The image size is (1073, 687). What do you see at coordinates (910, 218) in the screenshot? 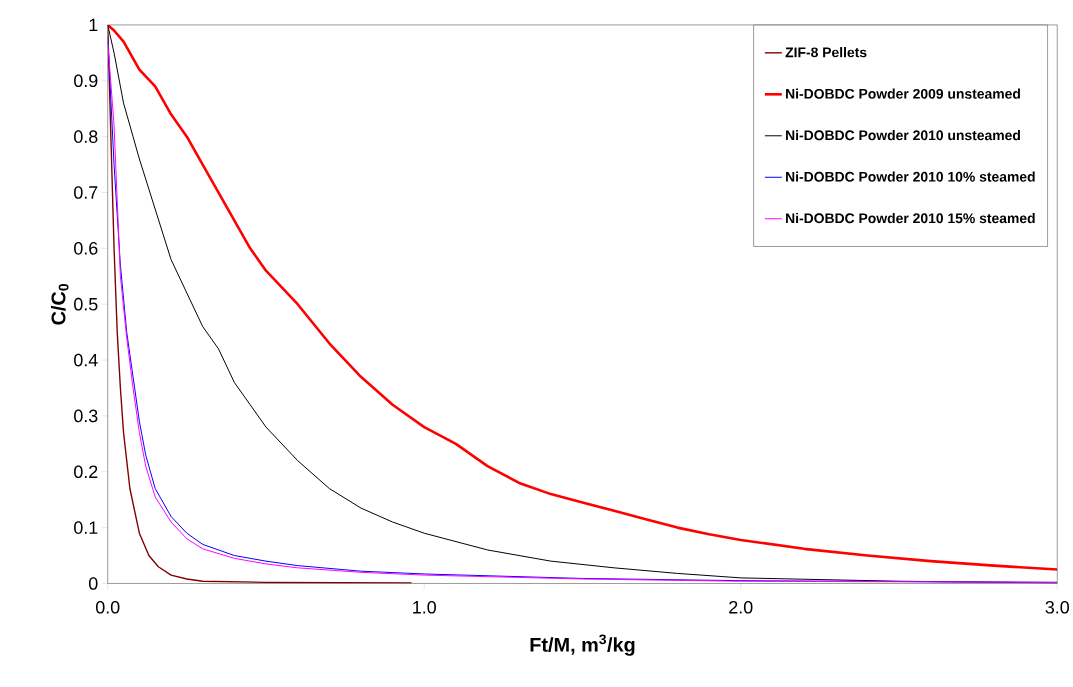
I see `legend-label: Ni-DOBDC Powder 2010 15% steamed` at bounding box center [910, 218].